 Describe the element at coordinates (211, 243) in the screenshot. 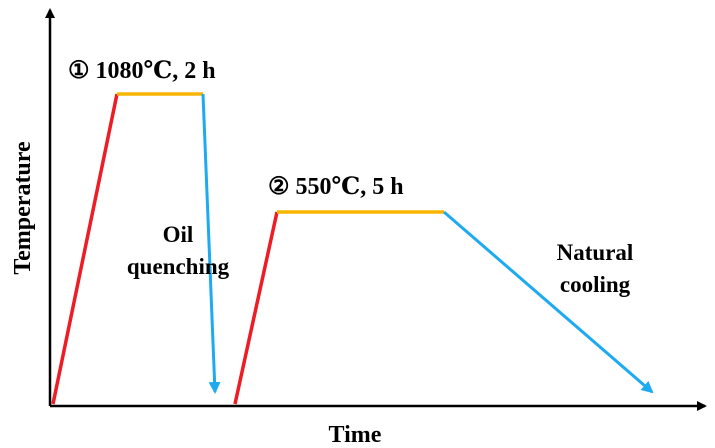

I see `stage1-quench-arrow` at that location.